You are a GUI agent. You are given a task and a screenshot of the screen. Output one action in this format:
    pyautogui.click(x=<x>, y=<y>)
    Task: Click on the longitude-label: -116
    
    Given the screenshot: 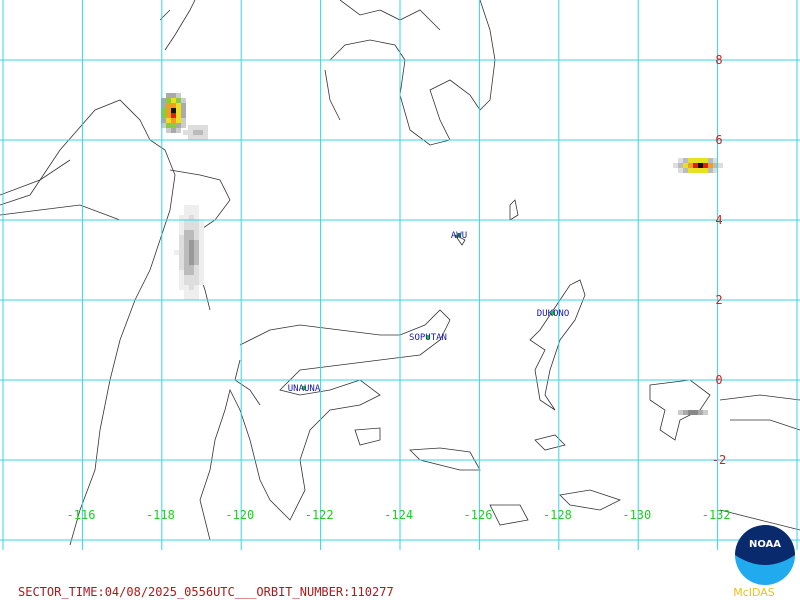 What is the action you would take?
    pyautogui.click(x=81, y=515)
    